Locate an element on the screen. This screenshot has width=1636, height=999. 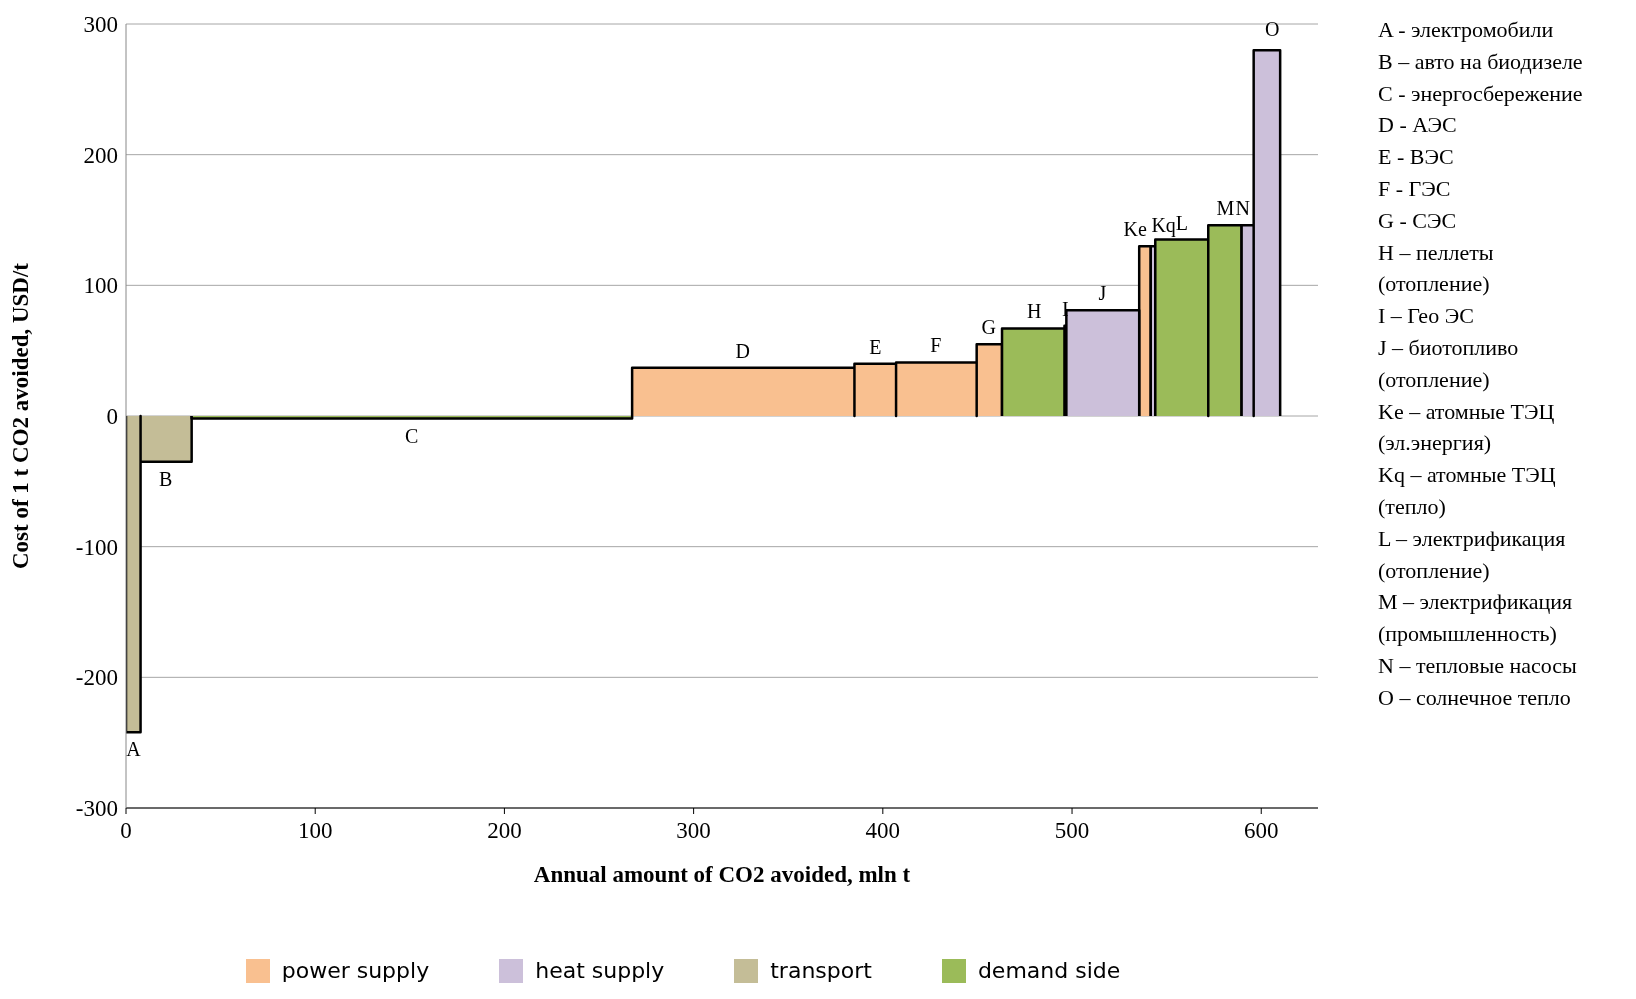
annotation: I is located at coordinates (1065, 308).